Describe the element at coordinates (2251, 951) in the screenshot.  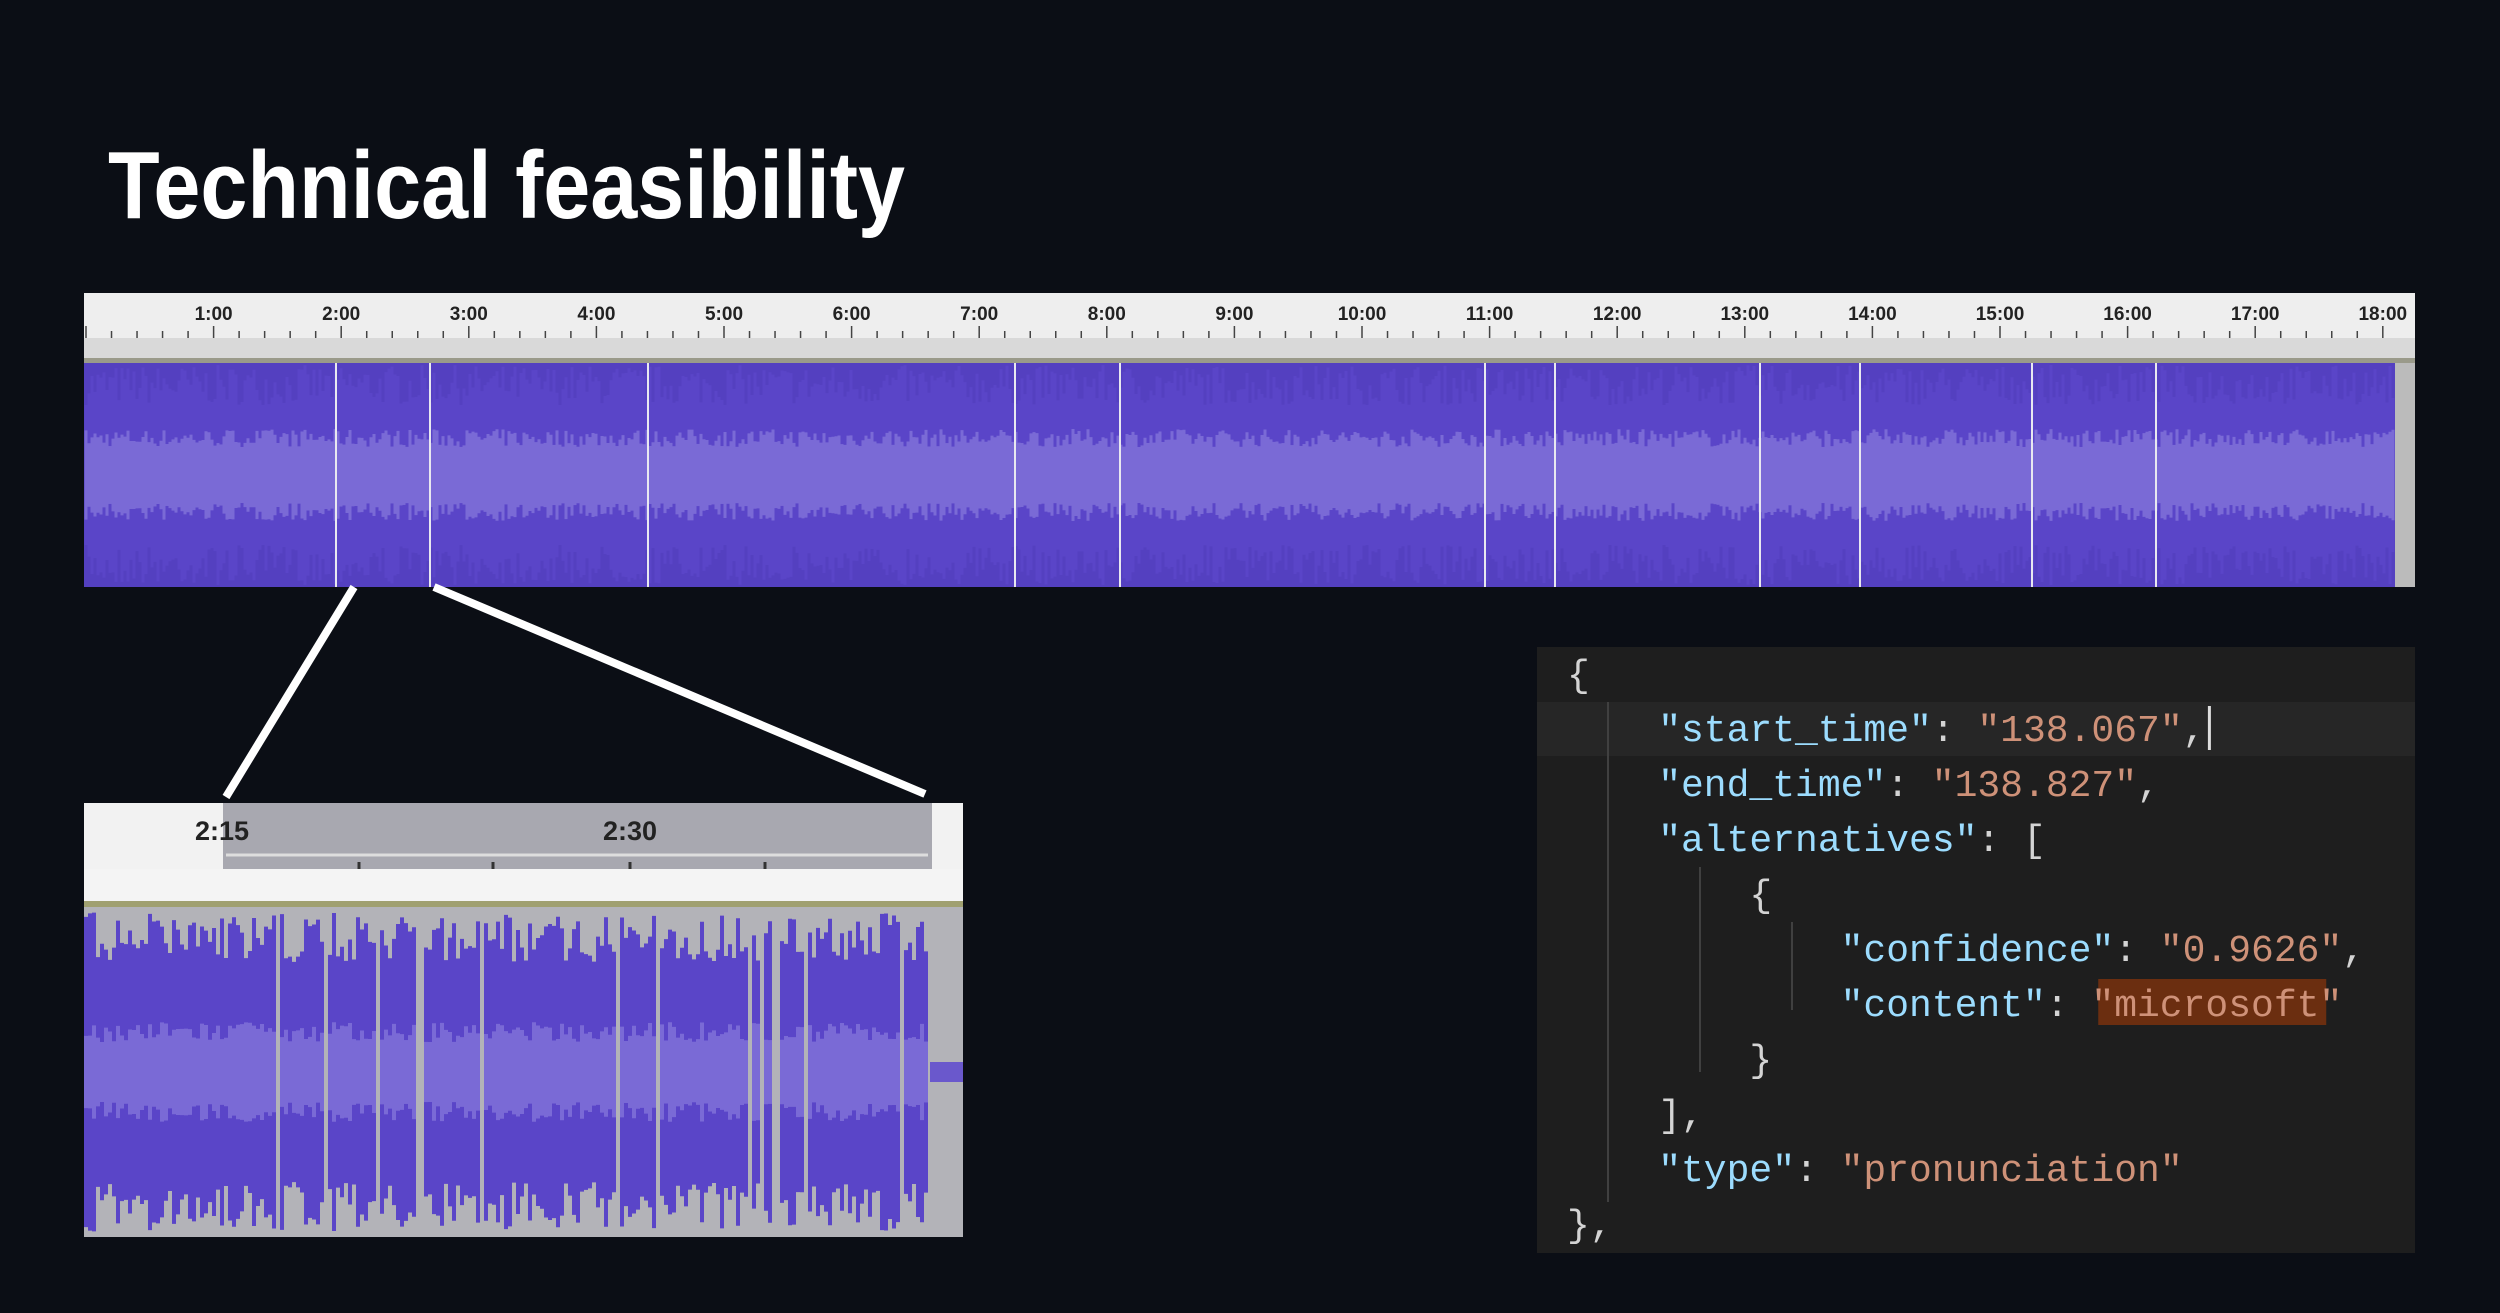
I see `code-token: "0.9626"` at that location.